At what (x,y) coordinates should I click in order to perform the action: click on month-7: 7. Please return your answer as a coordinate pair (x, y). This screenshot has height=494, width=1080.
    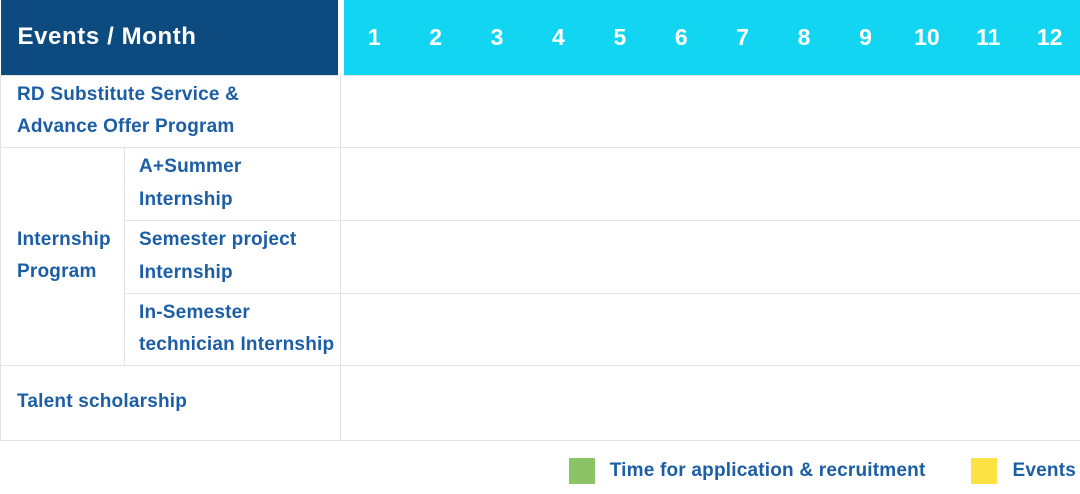
    Looking at the image, I should click on (743, 36).